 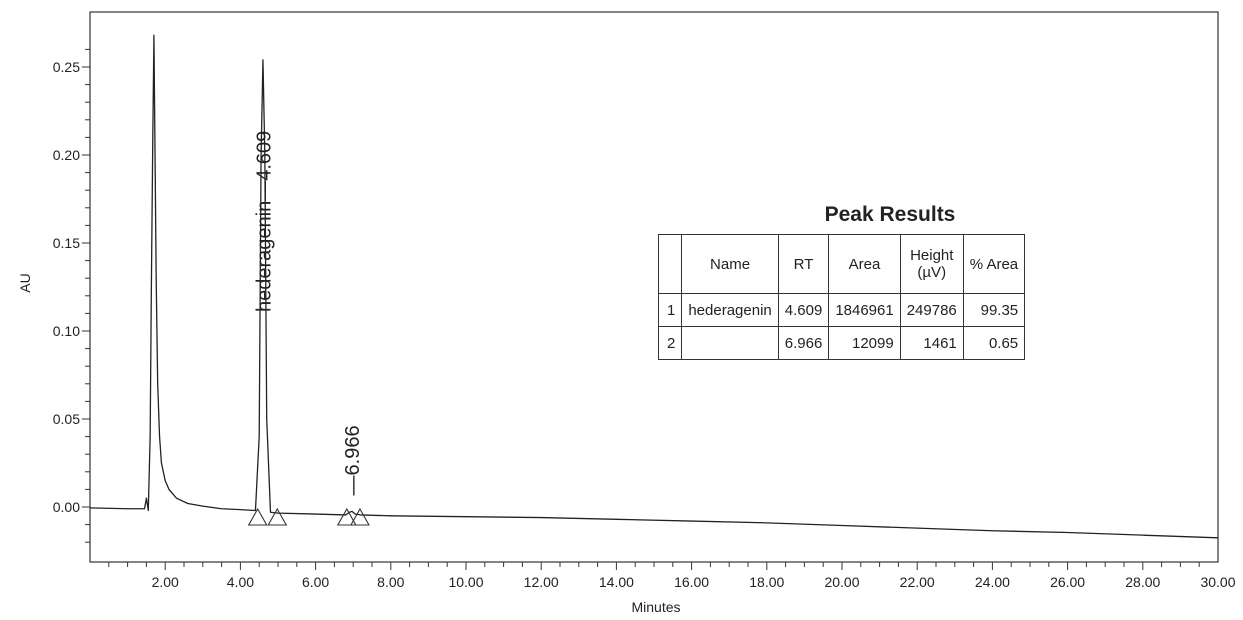 What do you see at coordinates (992, 582) in the screenshot?
I see `x-tick-label: 24.00` at bounding box center [992, 582].